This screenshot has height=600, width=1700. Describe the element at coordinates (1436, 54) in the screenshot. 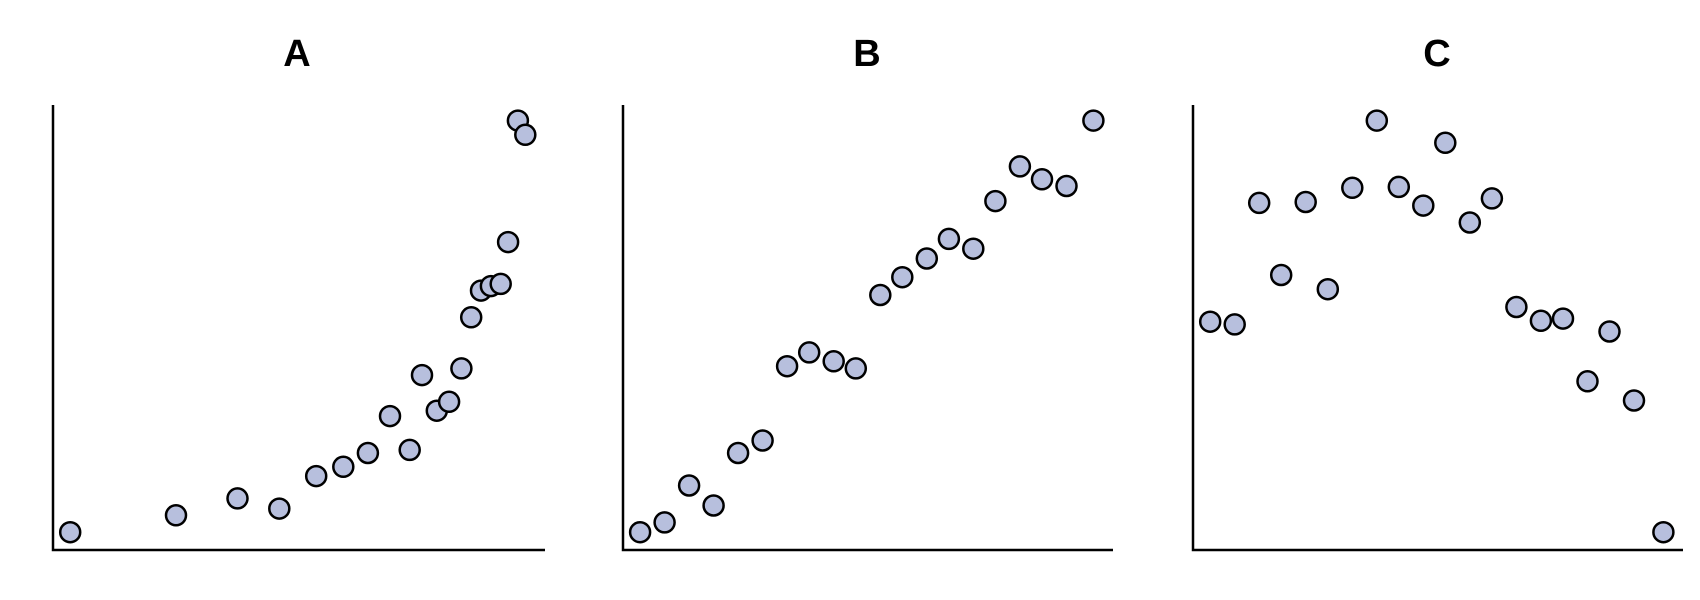

I see `panel-c-title: C` at that location.